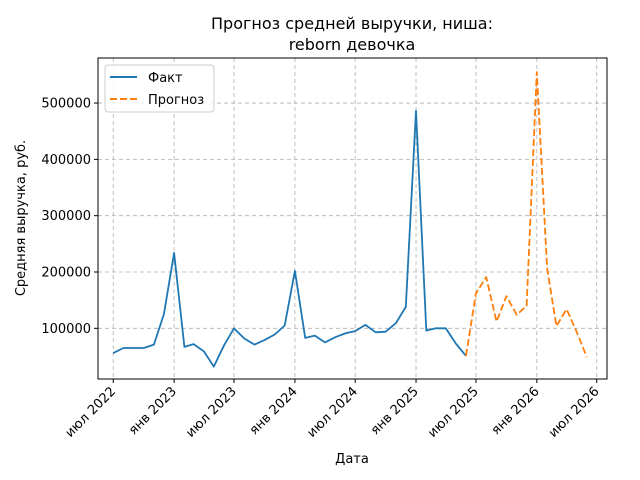  I want to click on y-tick-label: 300000, so click(66, 216).